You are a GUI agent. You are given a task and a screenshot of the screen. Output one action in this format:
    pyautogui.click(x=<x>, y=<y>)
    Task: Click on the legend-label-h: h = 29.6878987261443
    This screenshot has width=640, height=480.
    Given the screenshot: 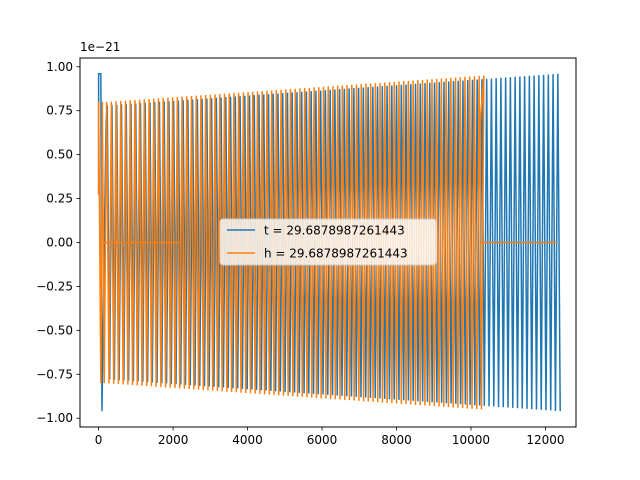 What is the action you would take?
    pyautogui.click(x=336, y=254)
    